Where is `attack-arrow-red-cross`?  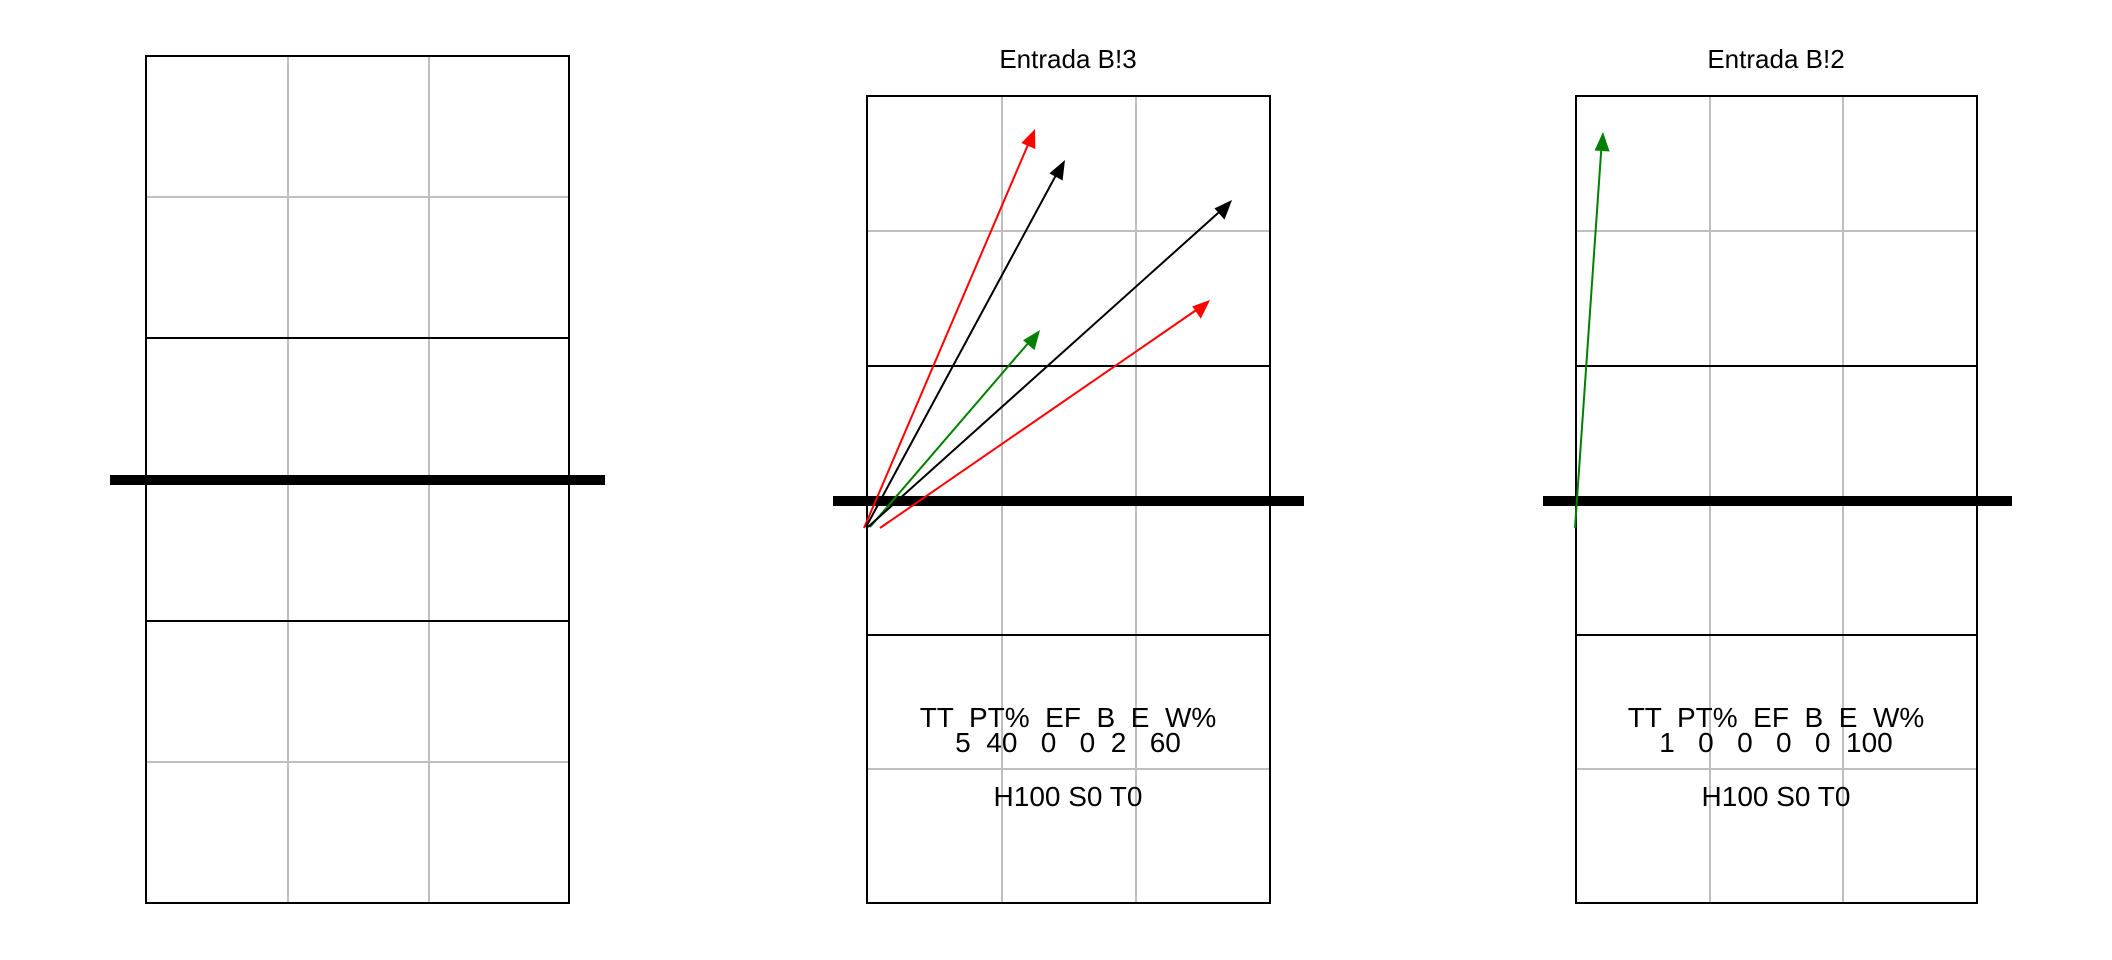 attack-arrow-red-cross is located at coordinates (1042, 416).